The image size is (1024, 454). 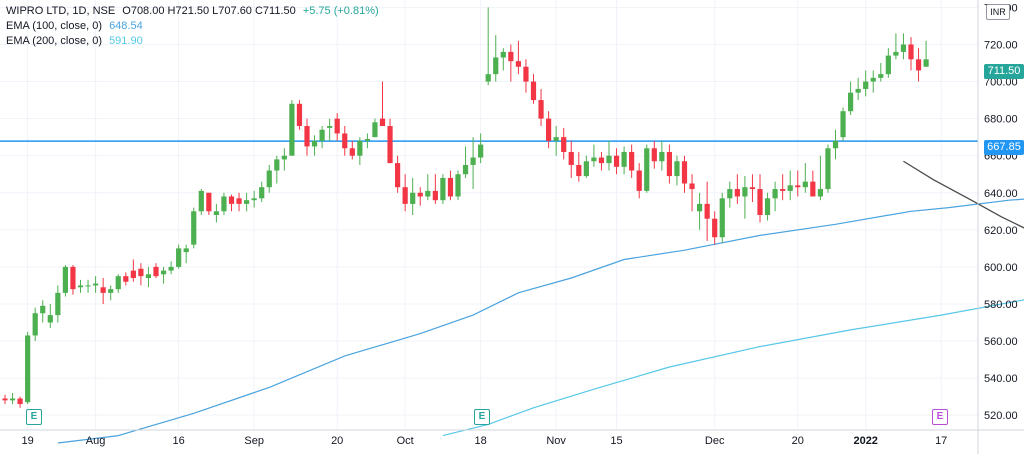 I want to click on x-tick-label: 2022, so click(x=865, y=441).